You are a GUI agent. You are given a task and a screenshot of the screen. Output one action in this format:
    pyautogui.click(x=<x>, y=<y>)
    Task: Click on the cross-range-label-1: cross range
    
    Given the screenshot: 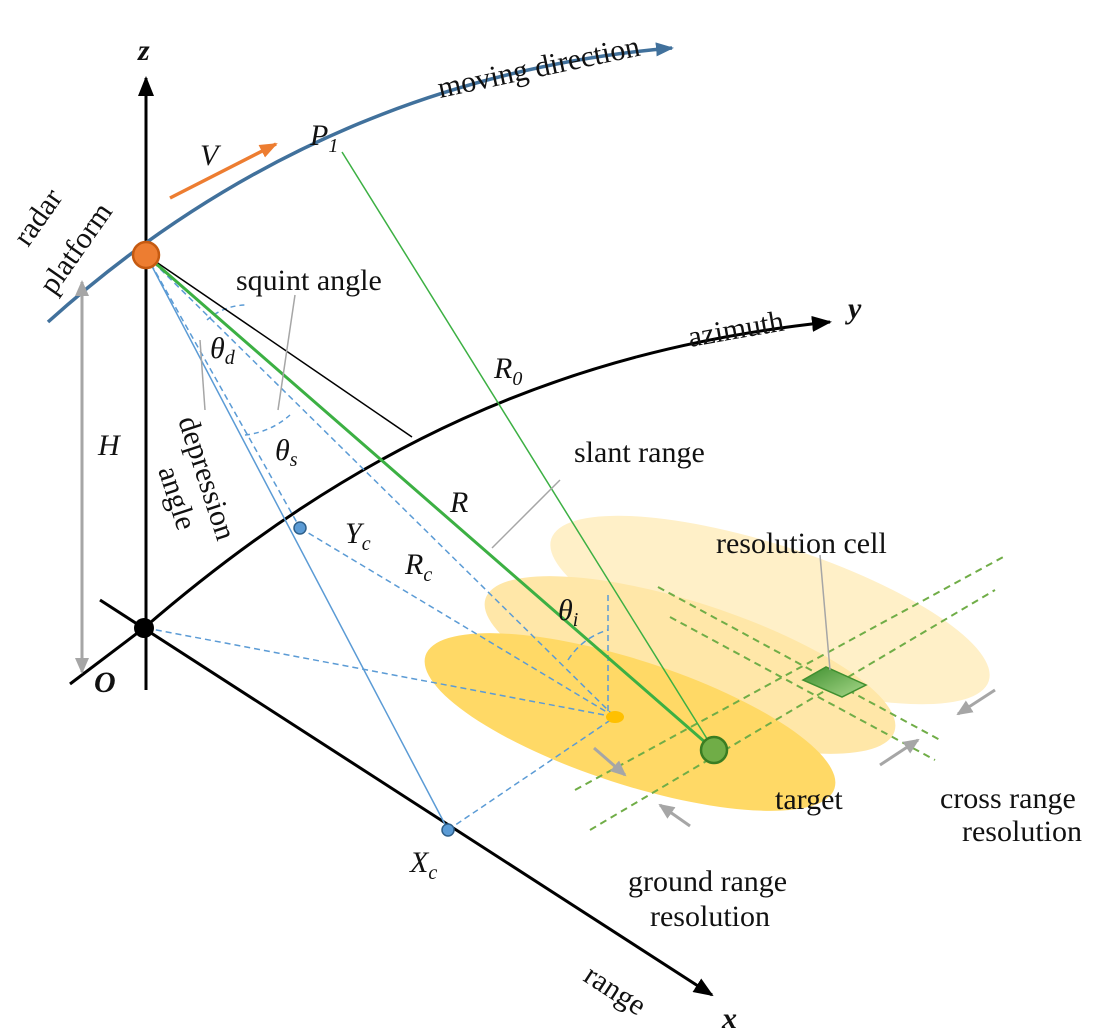 What is the action you would take?
    pyautogui.click(x=1008, y=798)
    